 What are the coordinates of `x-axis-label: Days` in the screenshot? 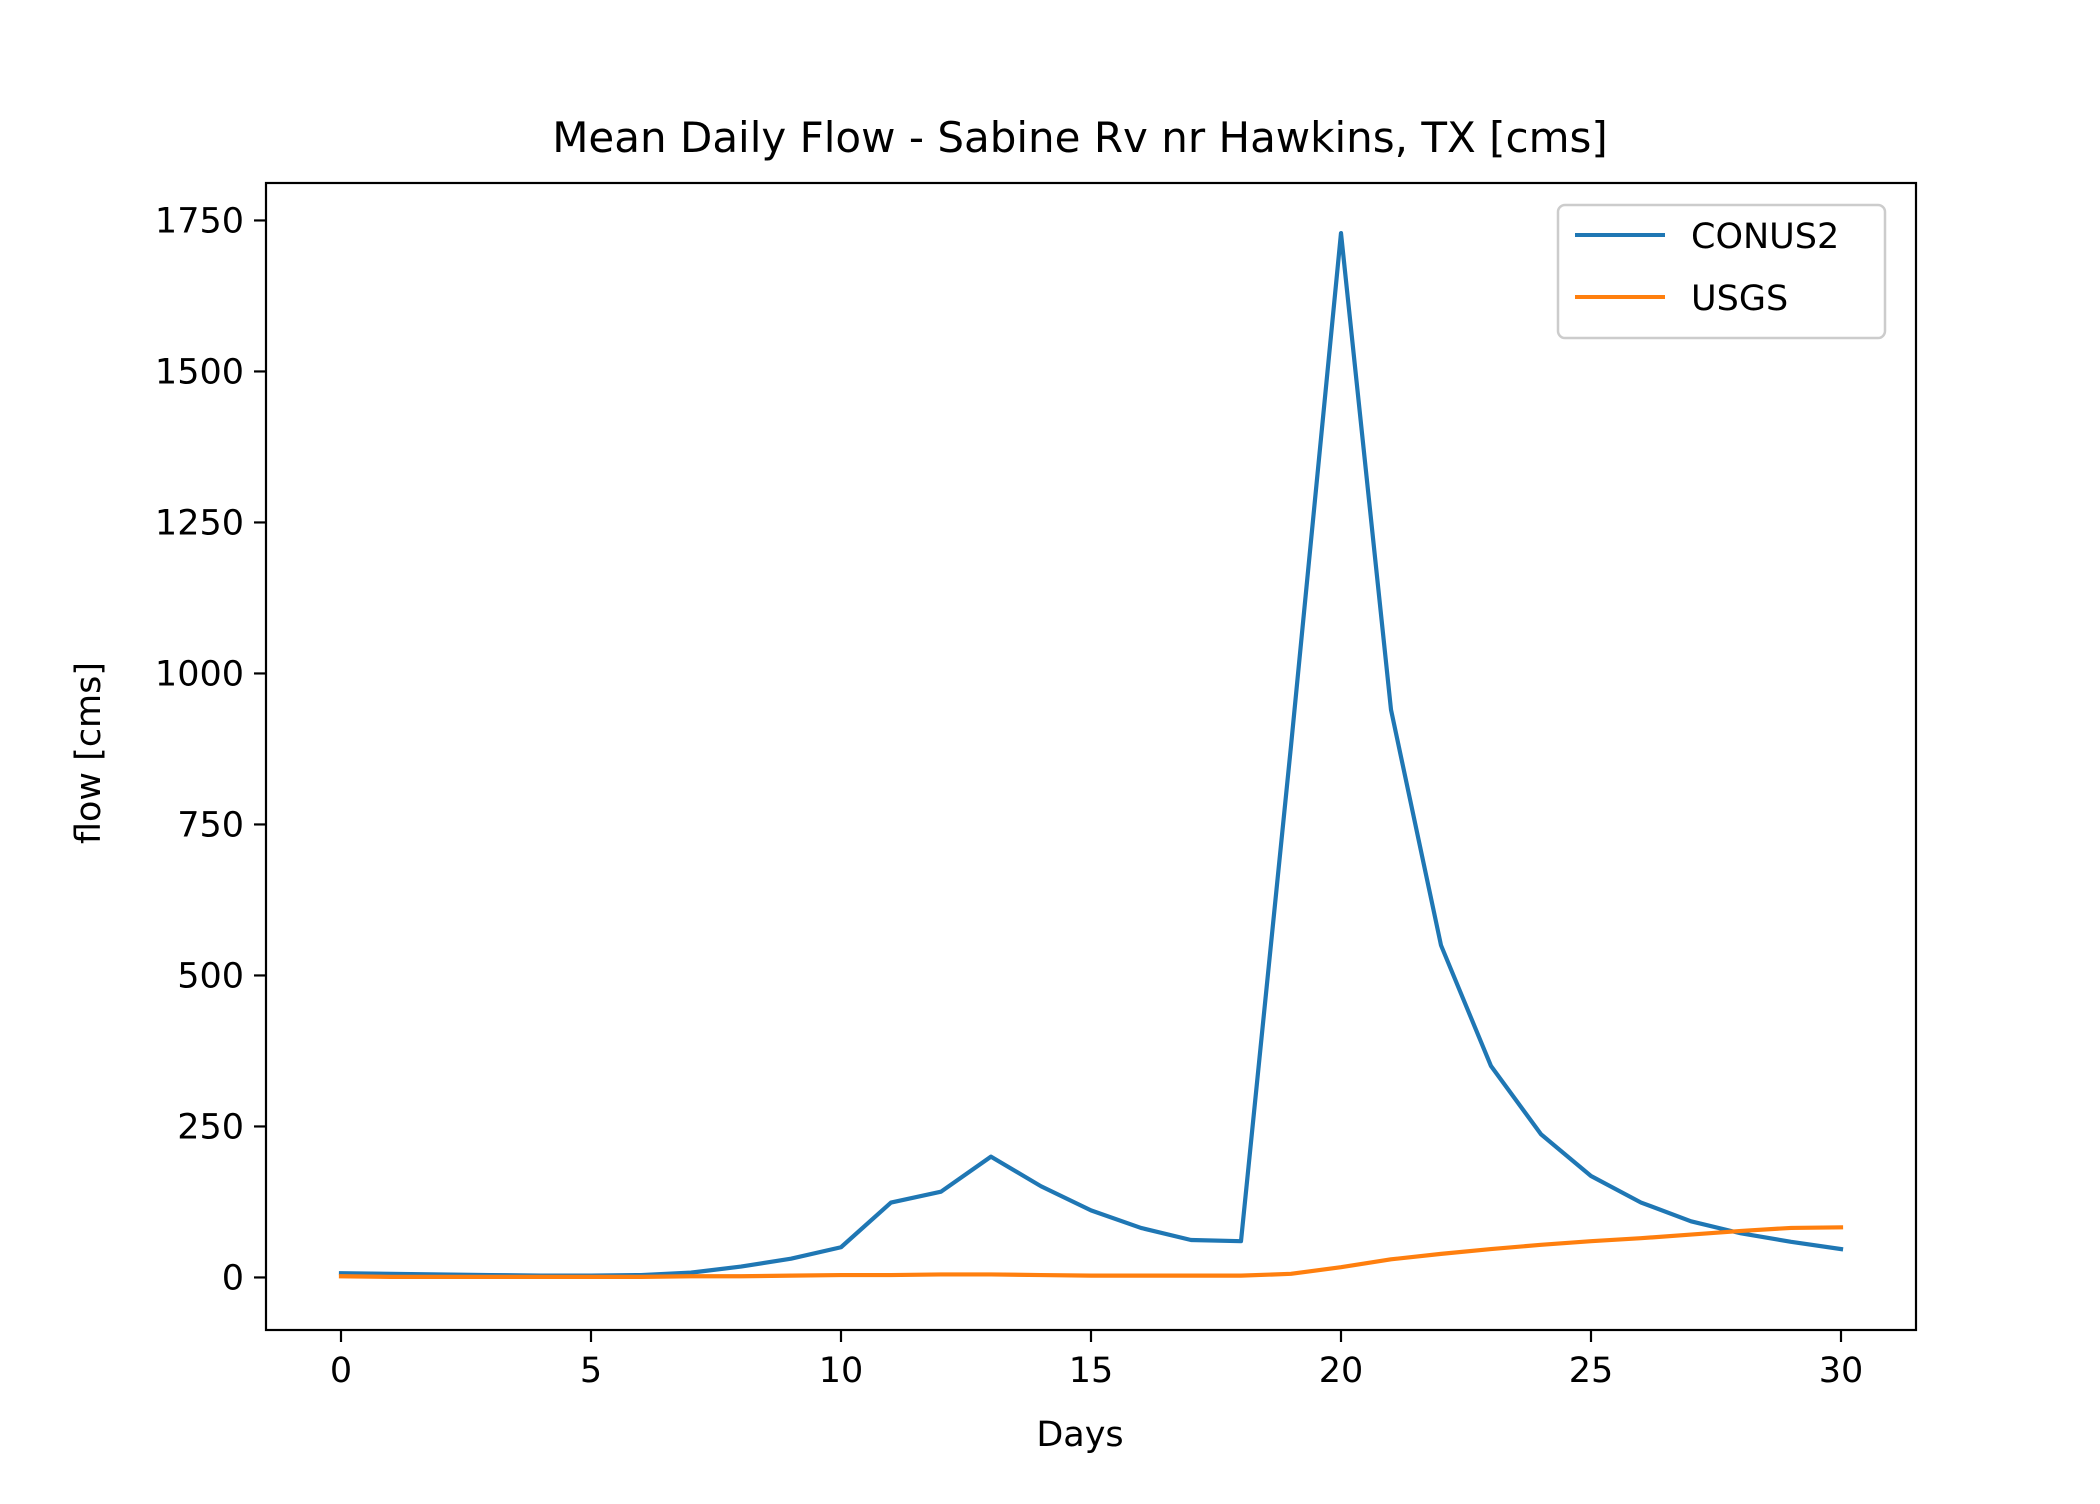 It's located at (1079, 1435).